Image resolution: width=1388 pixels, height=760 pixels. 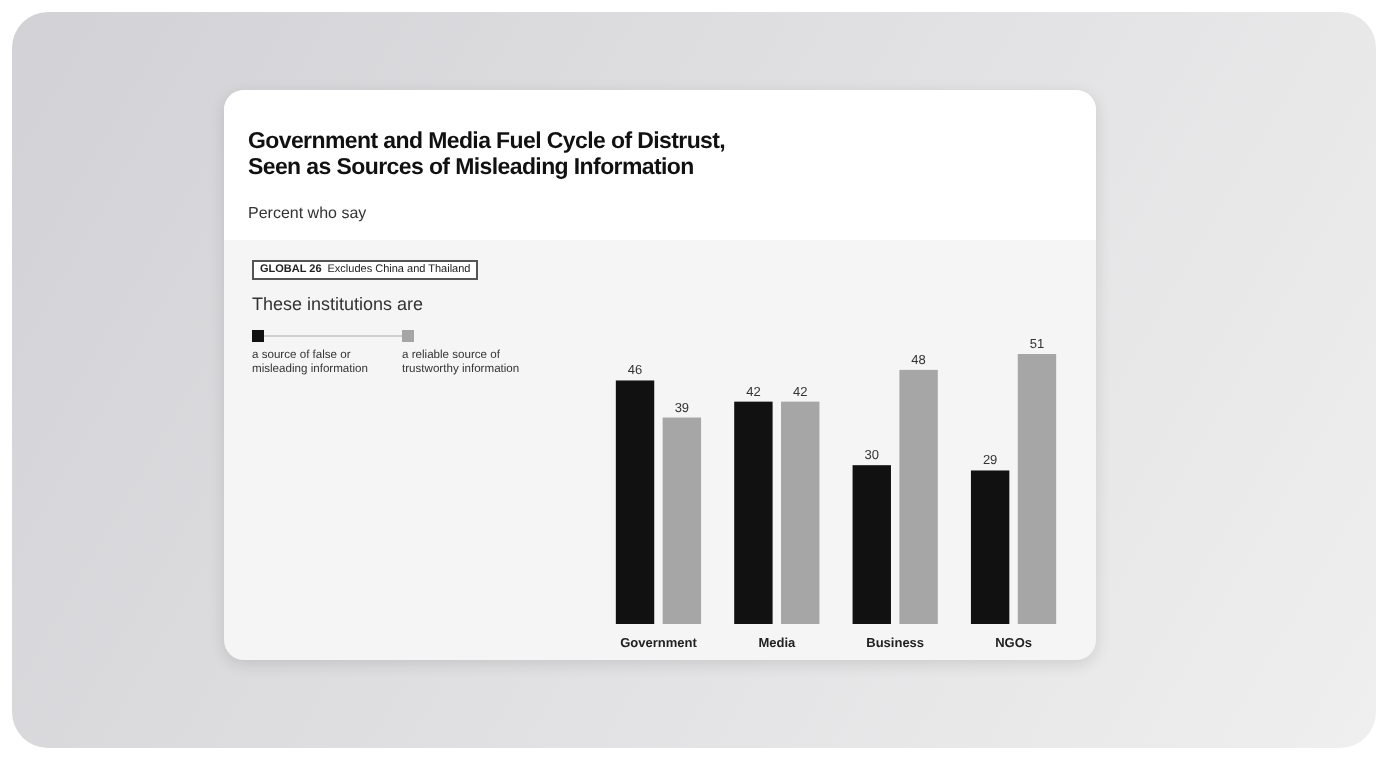 I want to click on legend-title: These institutions are, so click(x=338, y=304).